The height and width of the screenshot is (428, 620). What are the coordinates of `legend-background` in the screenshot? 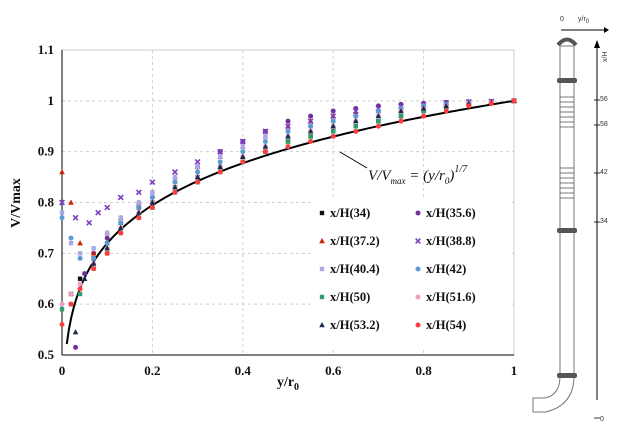 It's located at (412, 275).